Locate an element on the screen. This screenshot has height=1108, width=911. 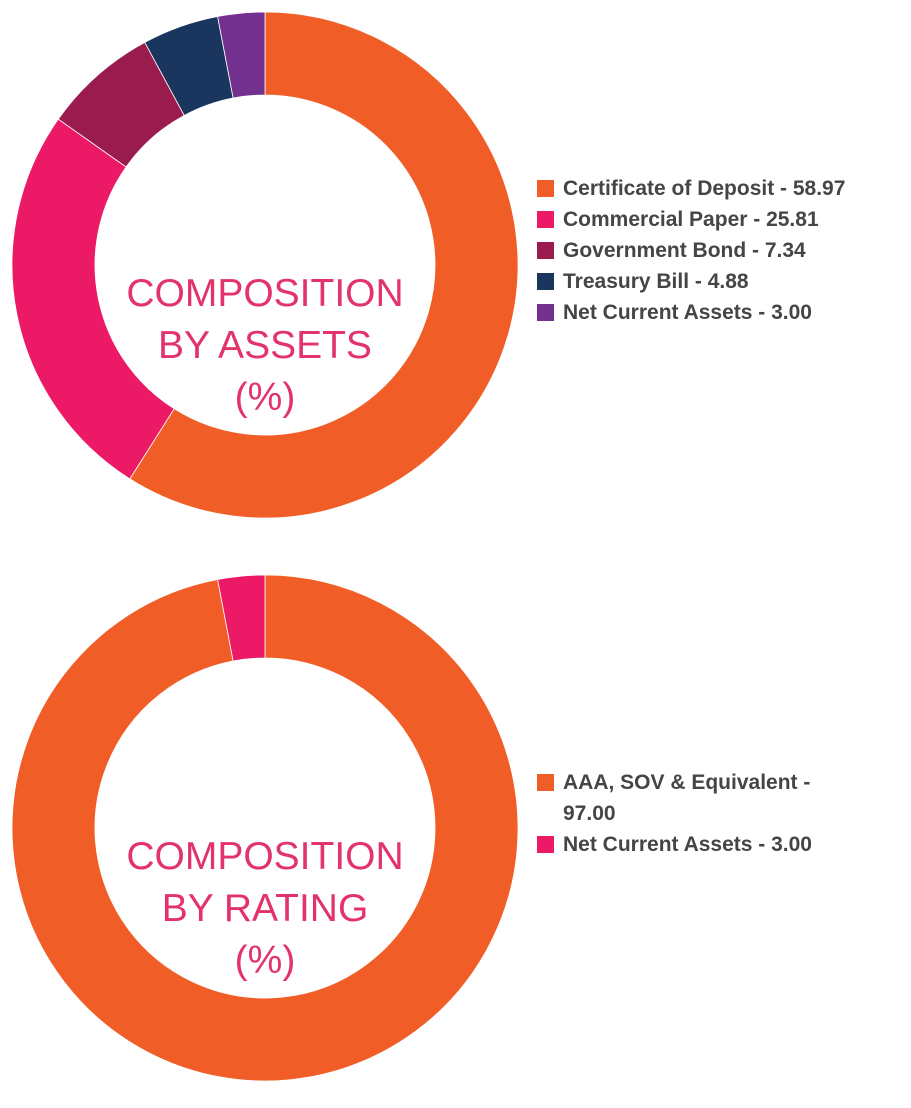
donut-center-title: COMPOSITION BY ASSETS (%) is located at coordinates (265, 346).